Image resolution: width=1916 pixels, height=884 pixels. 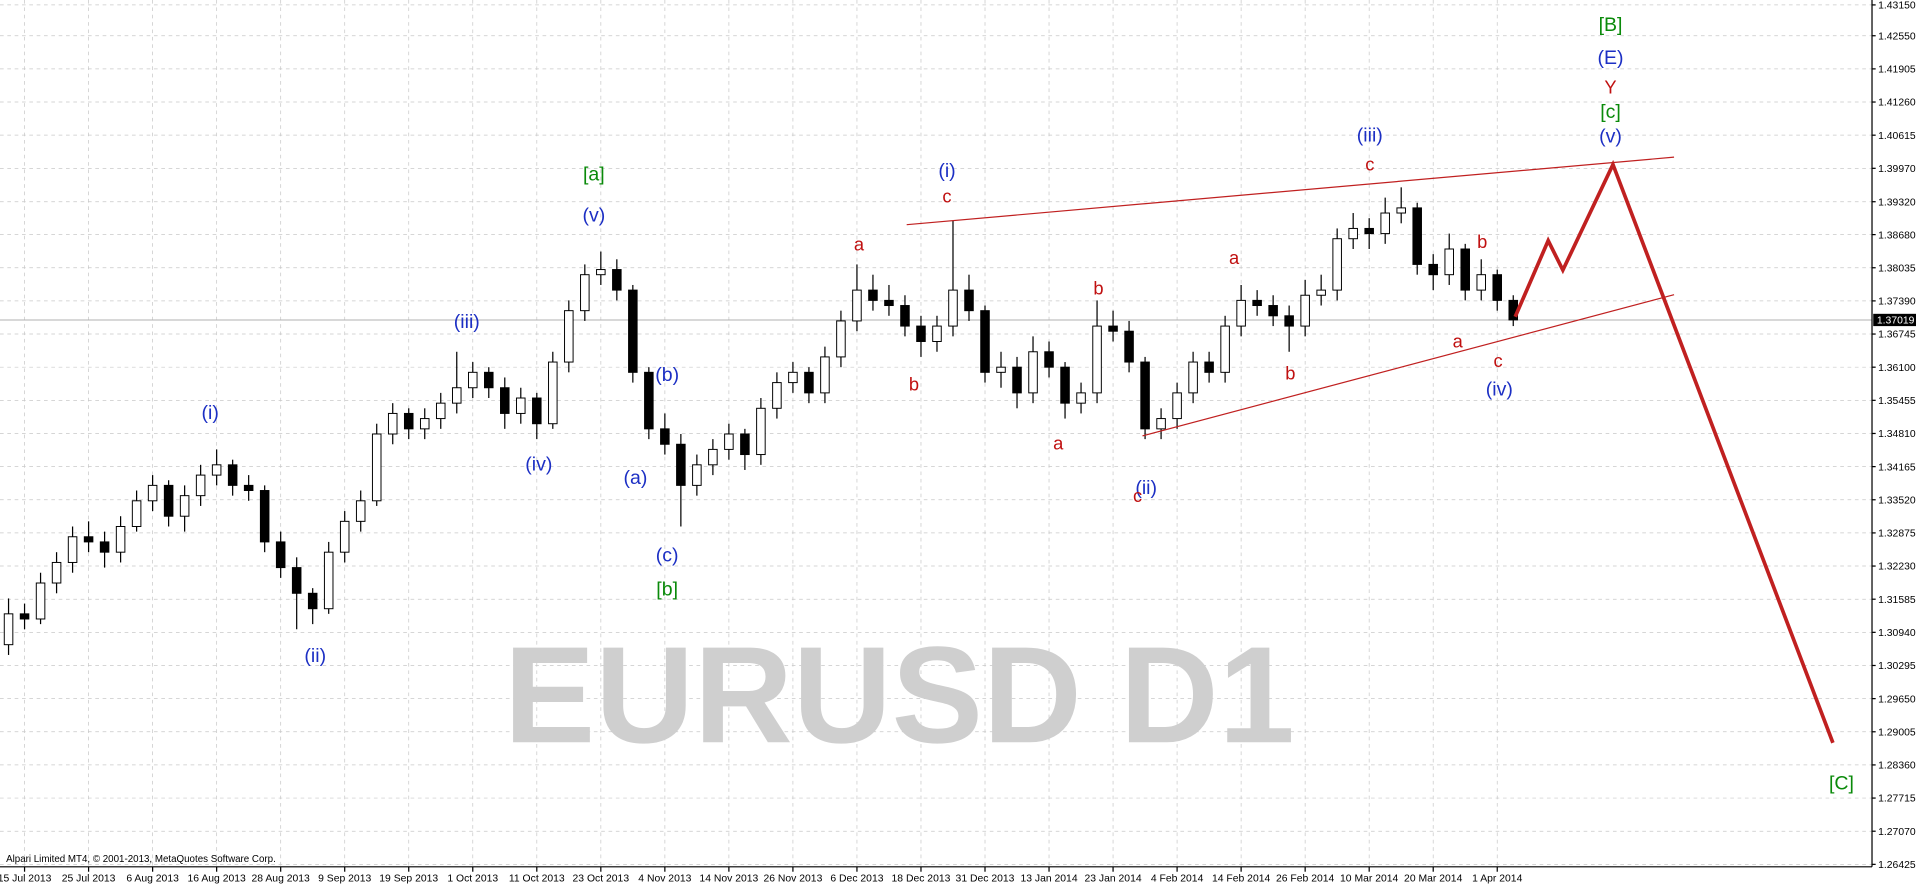 What do you see at coordinates (1897, 169) in the screenshot?
I see `y-tick-label: 1.39970` at bounding box center [1897, 169].